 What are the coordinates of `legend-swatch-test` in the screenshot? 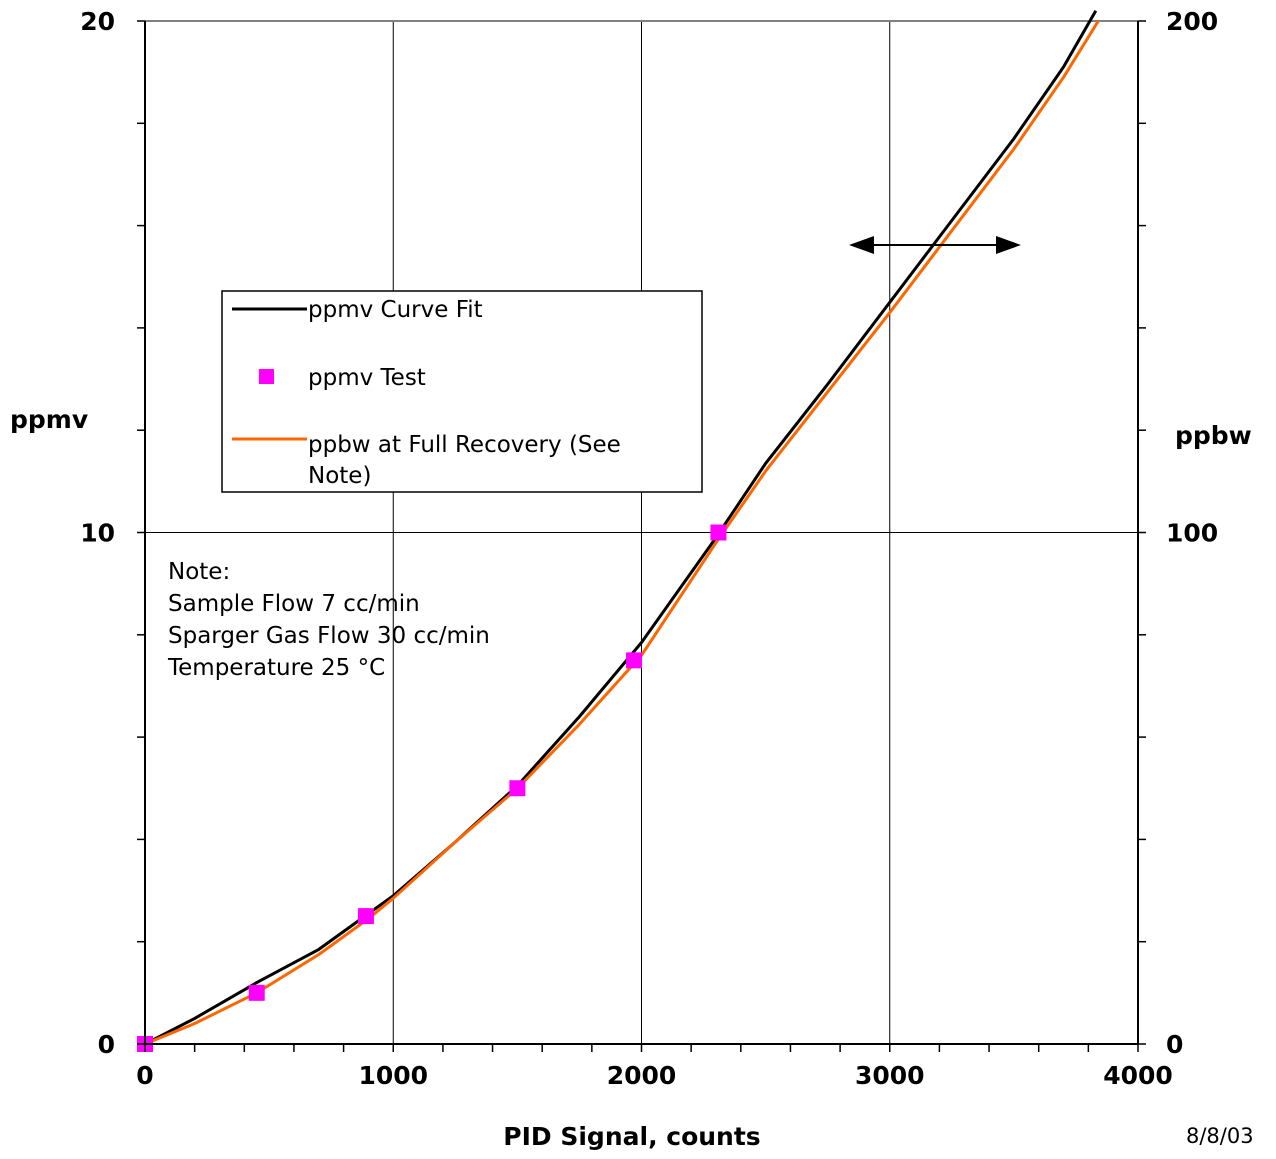 It's located at (266, 376).